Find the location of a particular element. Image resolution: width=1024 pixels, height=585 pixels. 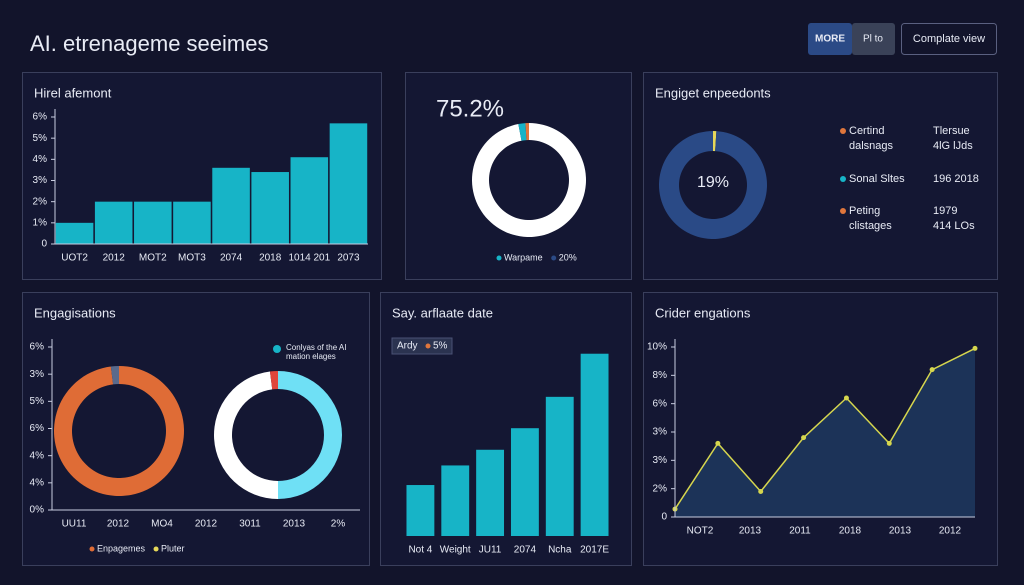

button-label: MORE is located at coordinates (830, 39).